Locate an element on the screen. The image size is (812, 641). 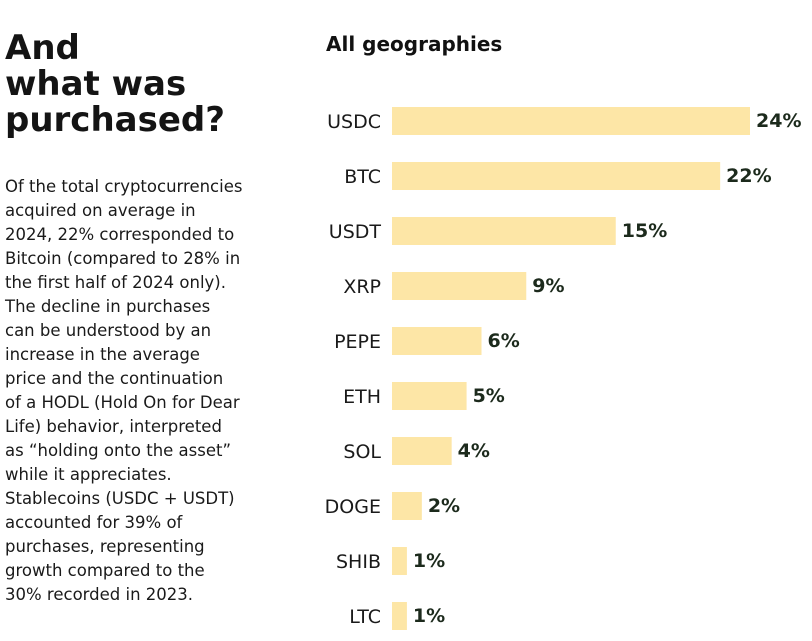
body-line: the first half of 2024 only). is located at coordinates (115, 282).